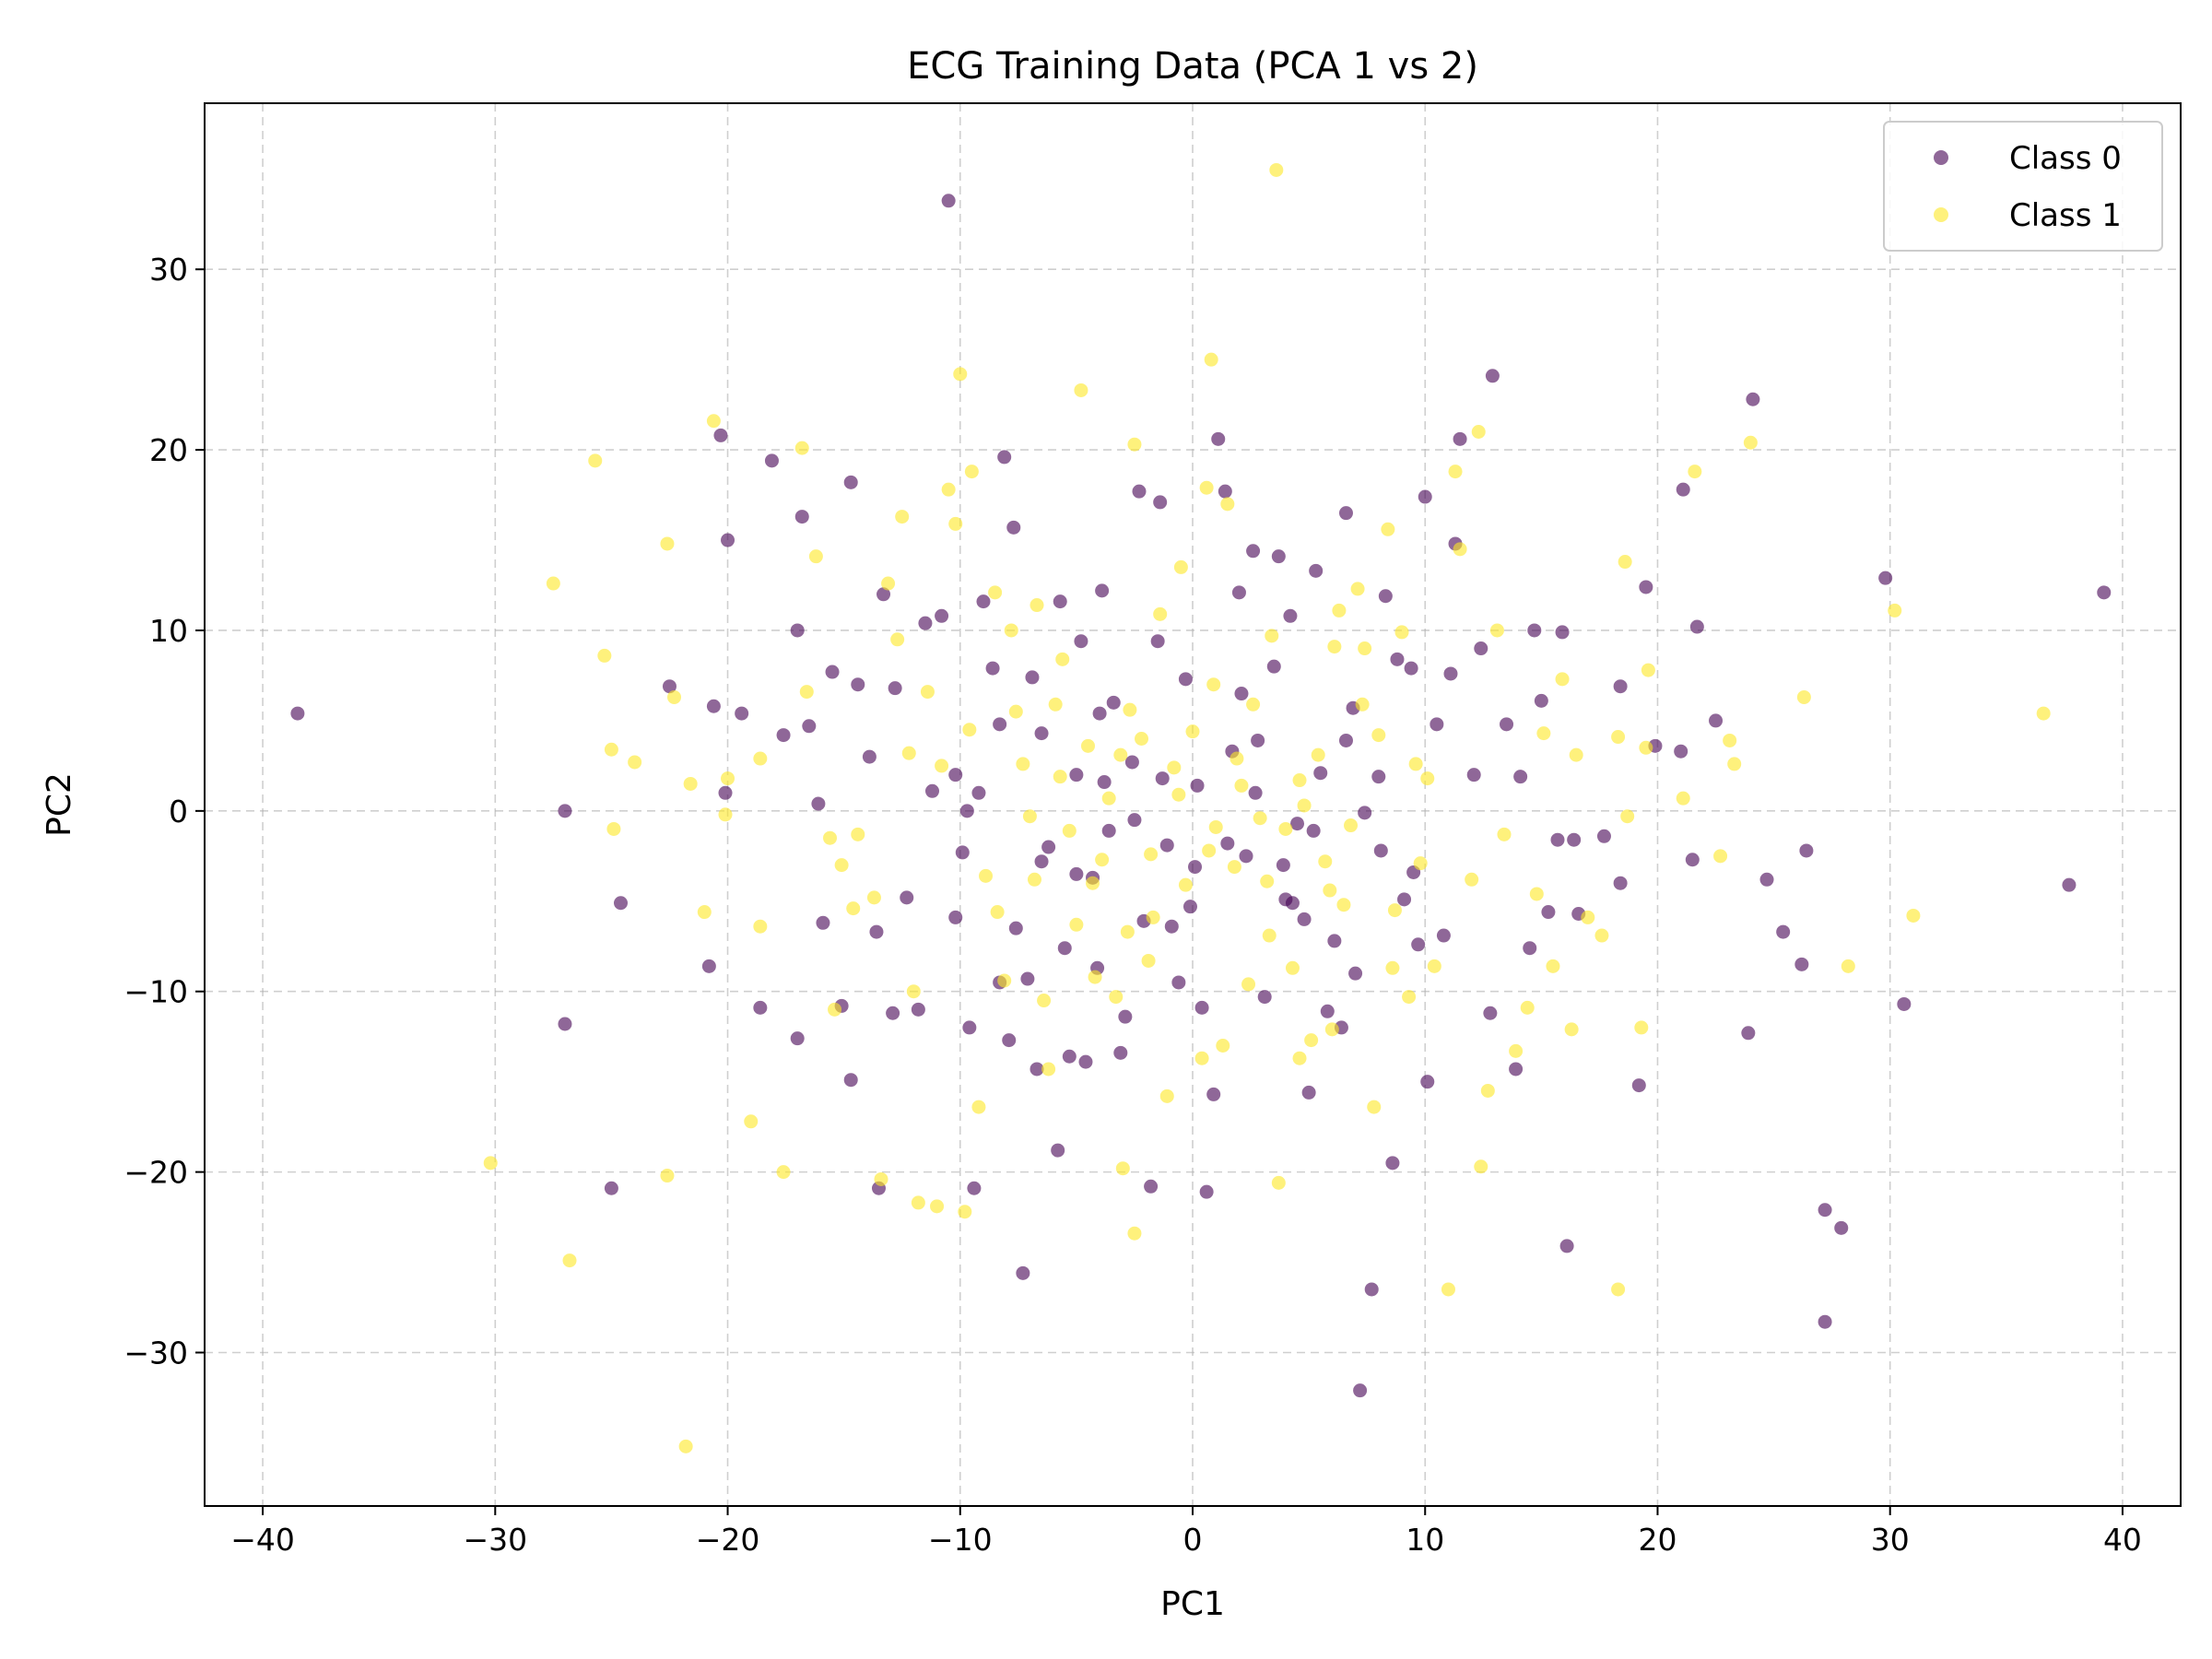  Describe the element at coordinates (156, 992) in the screenshot. I see `y-tick-label: −10` at that location.